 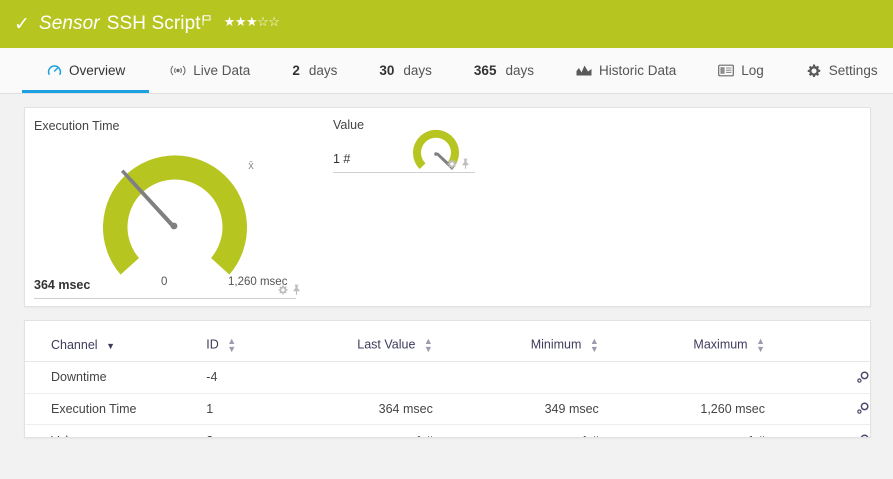 I want to click on tab-prefix-2-days: 2, so click(x=296, y=70).